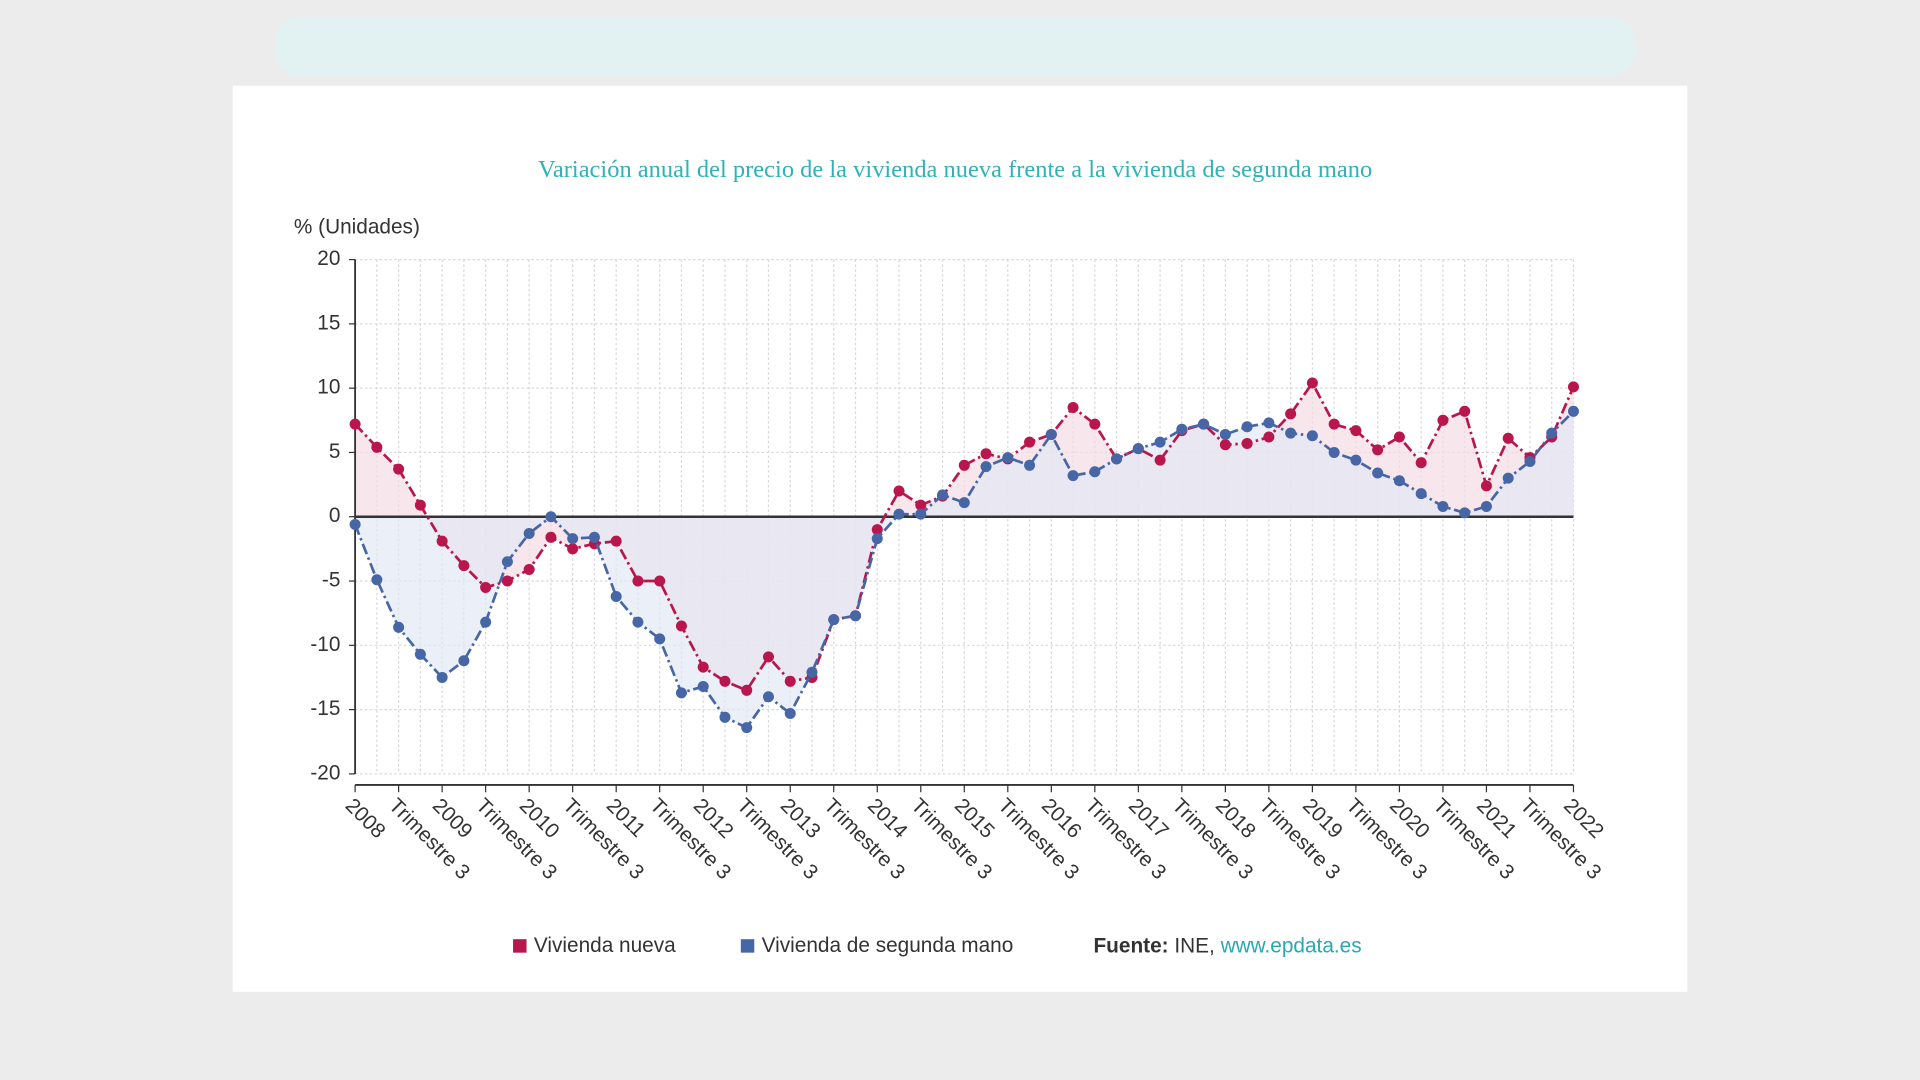 The height and width of the screenshot is (1080, 1920). What do you see at coordinates (325, 644) in the screenshot?
I see `y-tick-label: -10` at bounding box center [325, 644].